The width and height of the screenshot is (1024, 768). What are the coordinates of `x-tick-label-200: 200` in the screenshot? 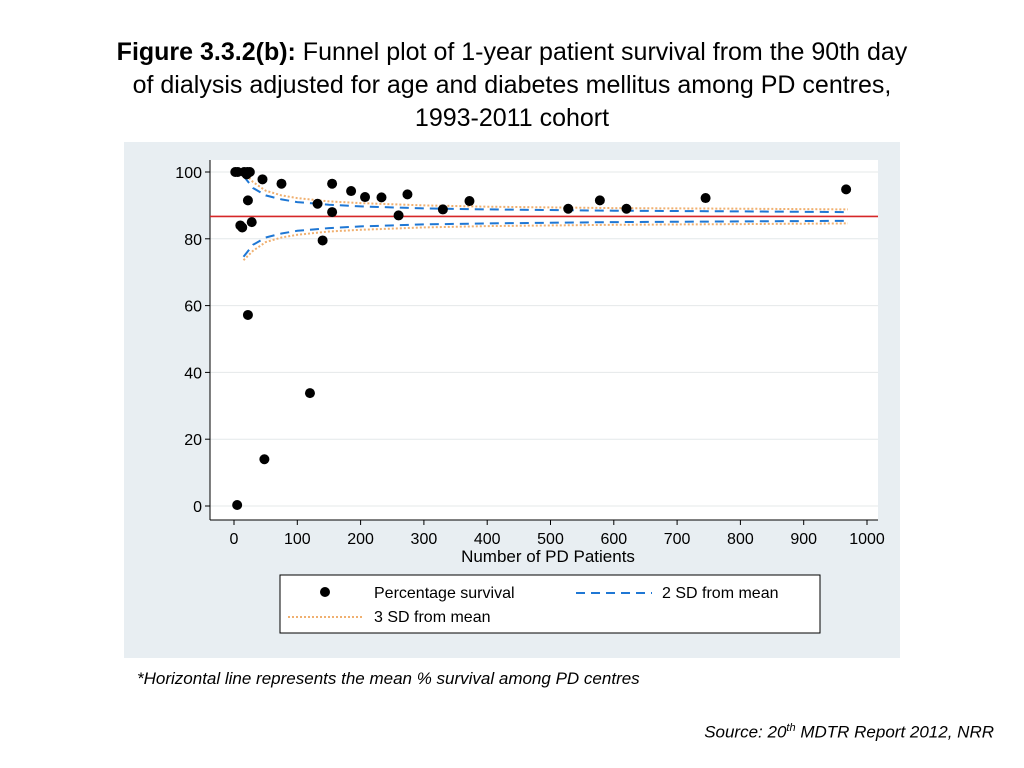 It's located at (360, 539).